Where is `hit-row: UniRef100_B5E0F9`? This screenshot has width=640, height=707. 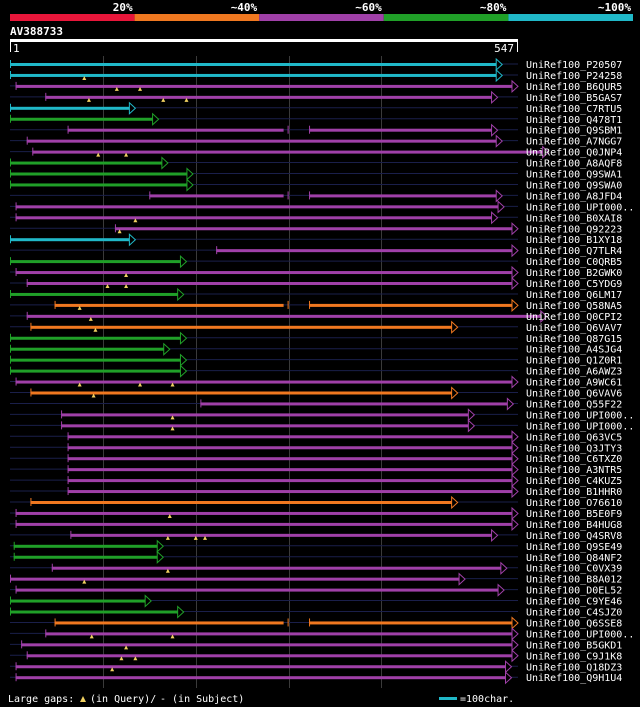
hit-row: UniRef100_B5E0F9 is located at coordinates (316, 513).